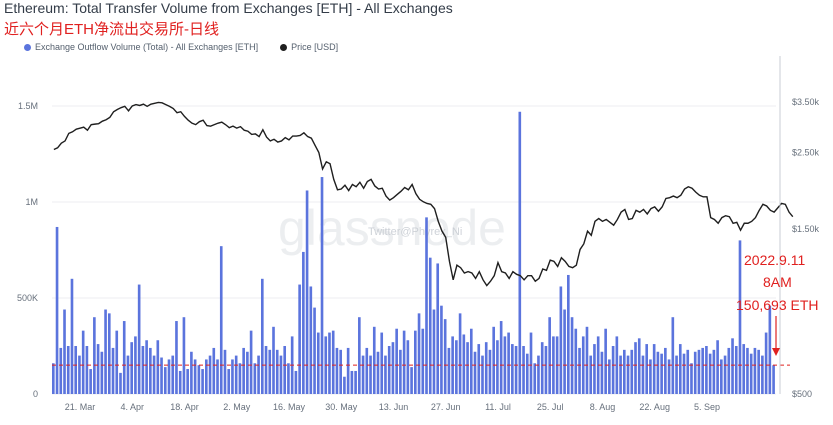 Image resolution: width=833 pixels, height=425 pixels. Describe the element at coordinates (392, 228) in the screenshot. I see `watermark-logo: glassnode` at that location.